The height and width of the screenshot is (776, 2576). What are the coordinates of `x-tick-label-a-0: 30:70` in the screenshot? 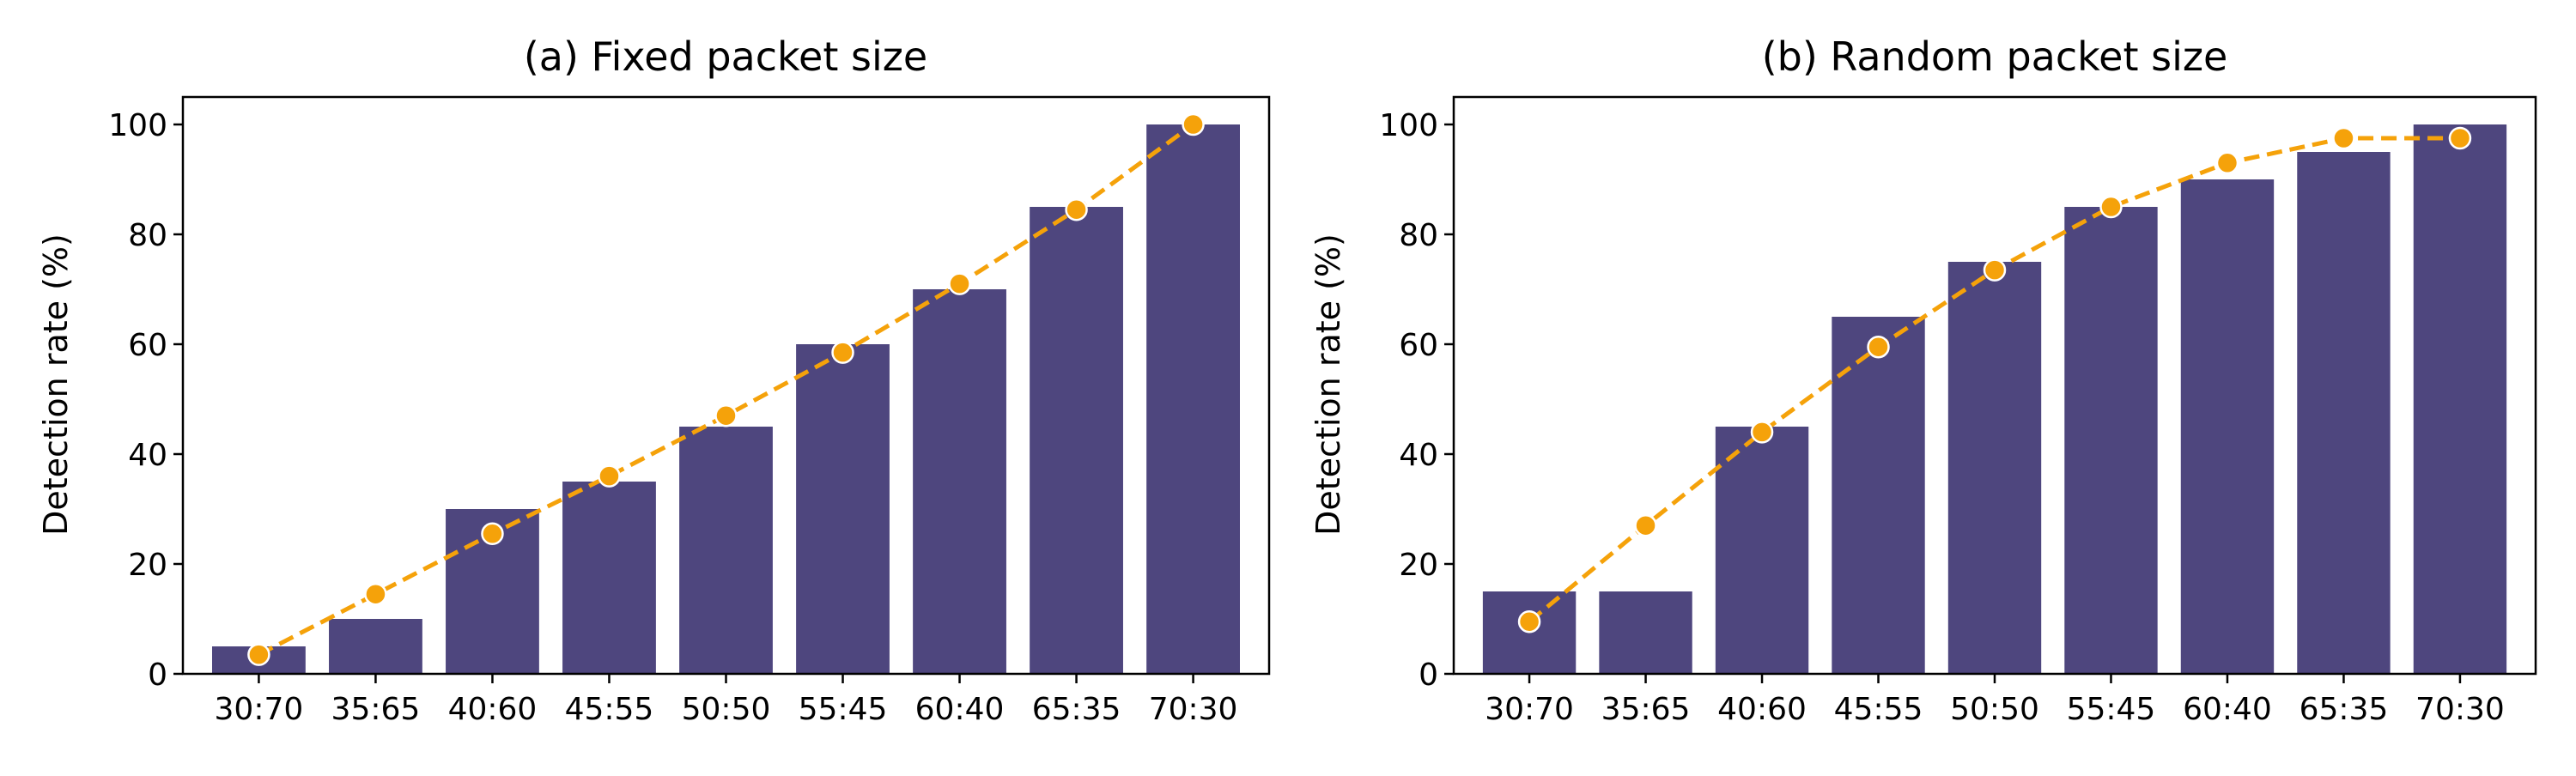 It's located at (259, 709).